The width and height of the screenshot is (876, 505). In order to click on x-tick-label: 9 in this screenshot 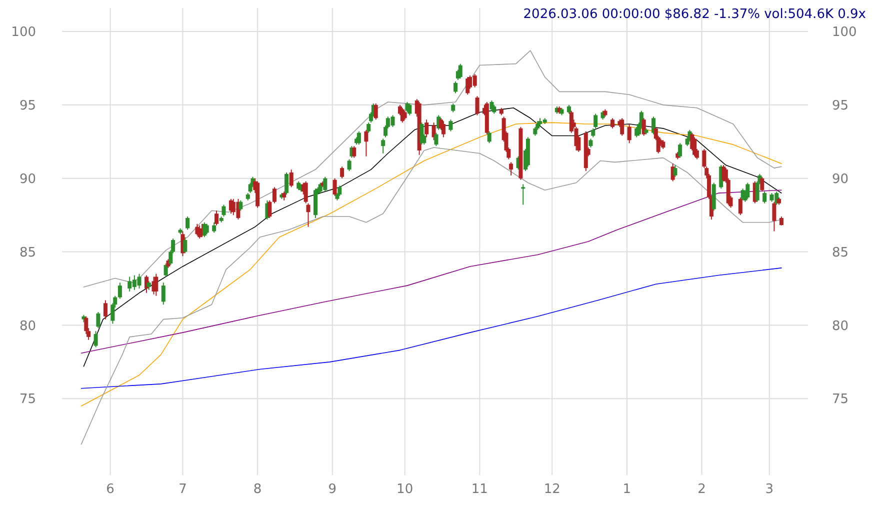, I will do `click(332, 489)`.